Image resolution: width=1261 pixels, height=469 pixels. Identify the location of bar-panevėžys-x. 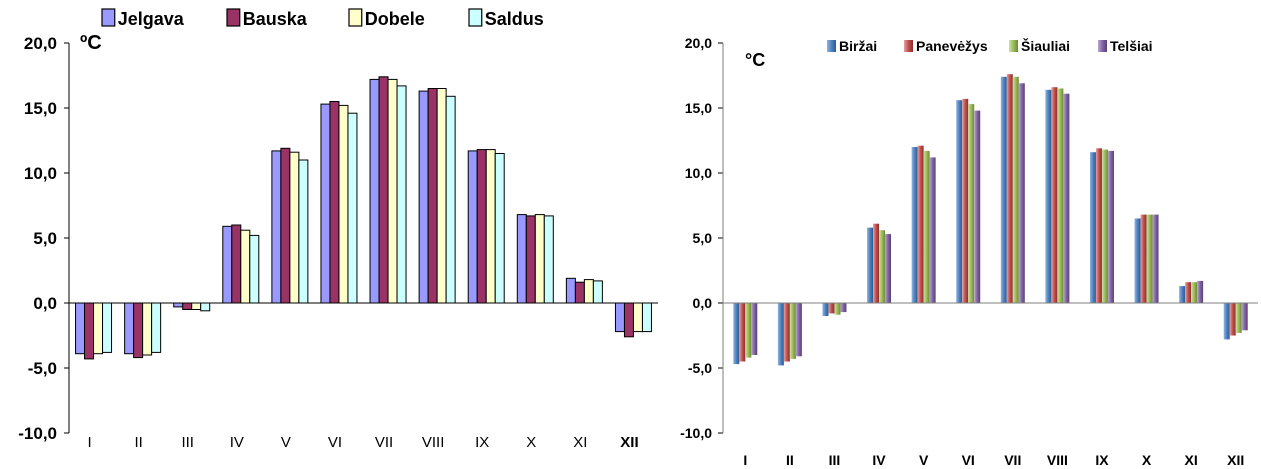
(1143, 258).